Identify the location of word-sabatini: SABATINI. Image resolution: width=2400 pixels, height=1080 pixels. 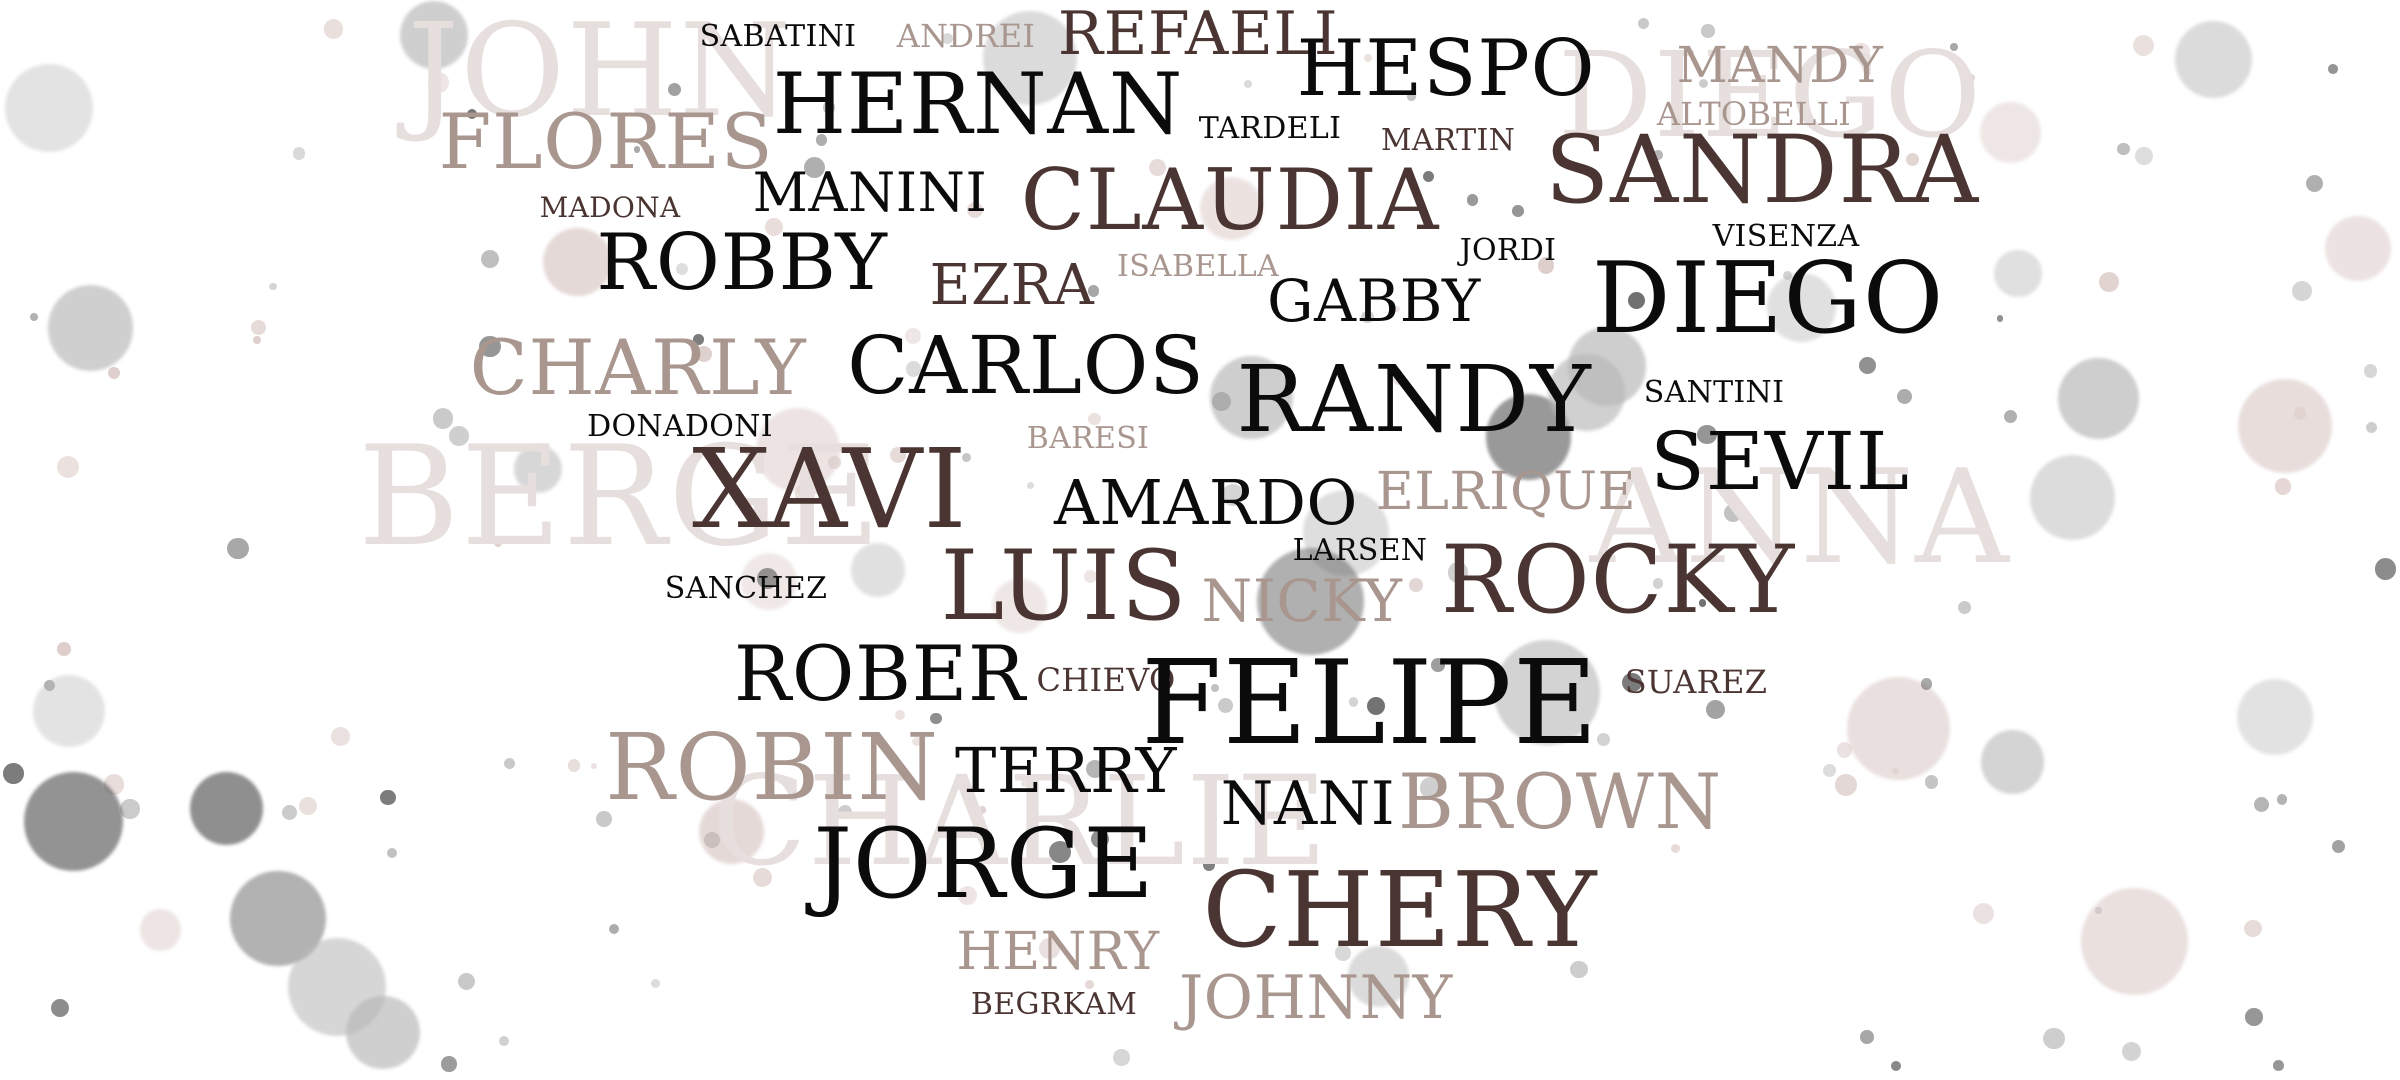
(778, 36).